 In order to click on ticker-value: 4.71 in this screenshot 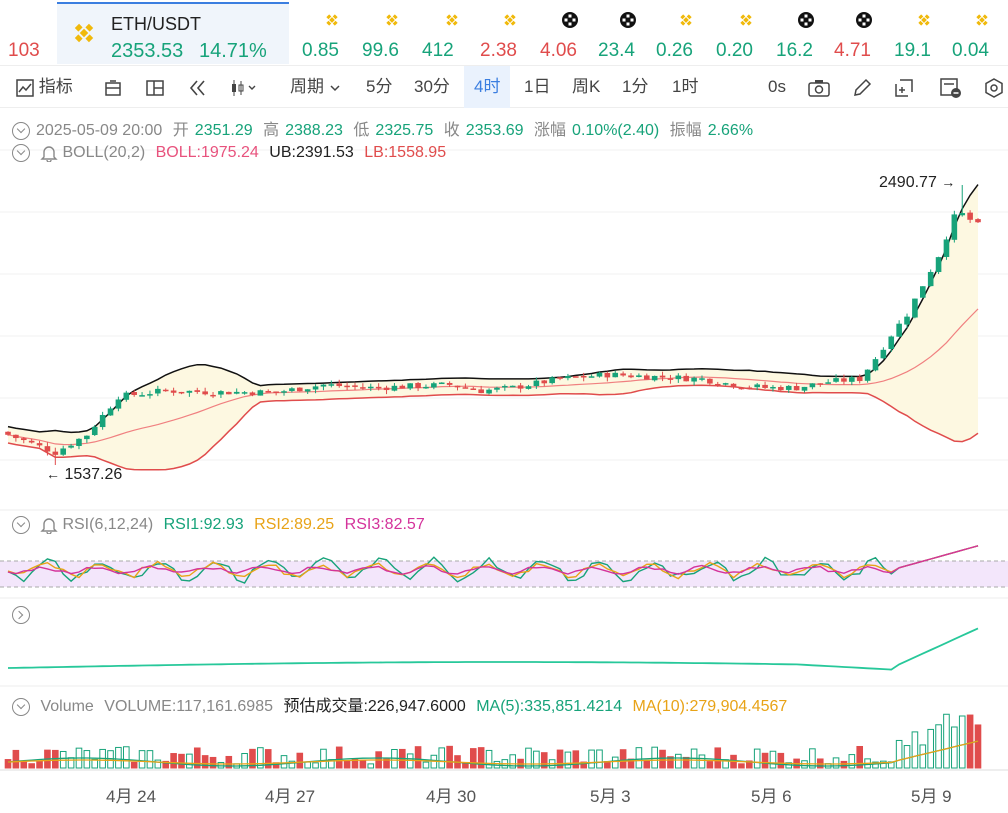, I will do `click(852, 50)`.